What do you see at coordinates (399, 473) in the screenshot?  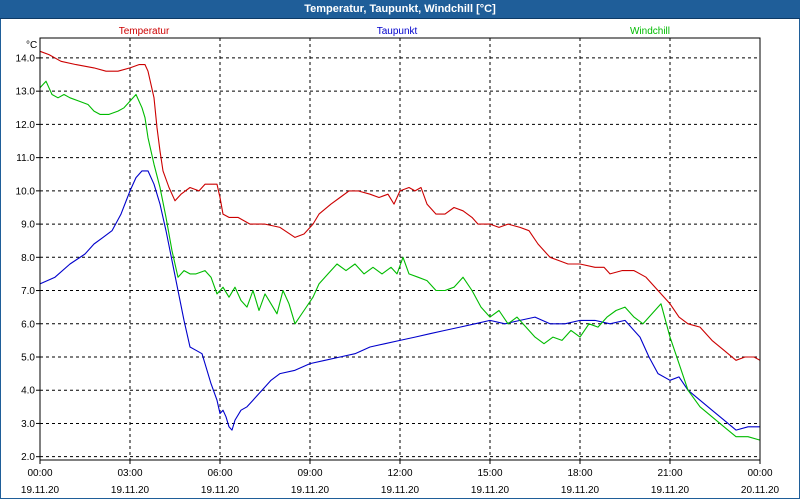 I see `x-tick-time-label: 12:00` at bounding box center [399, 473].